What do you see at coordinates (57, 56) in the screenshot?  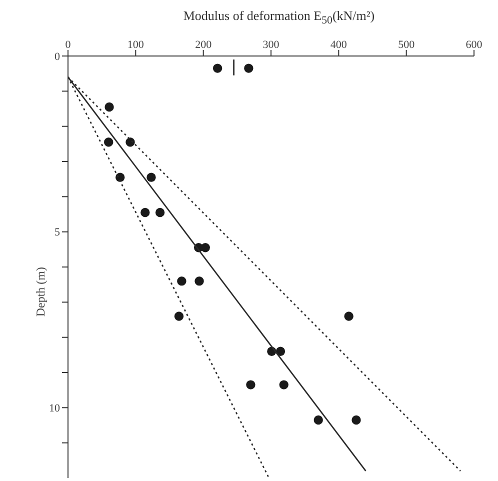 I see `y-tick-label: 0` at bounding box center [57, 56].